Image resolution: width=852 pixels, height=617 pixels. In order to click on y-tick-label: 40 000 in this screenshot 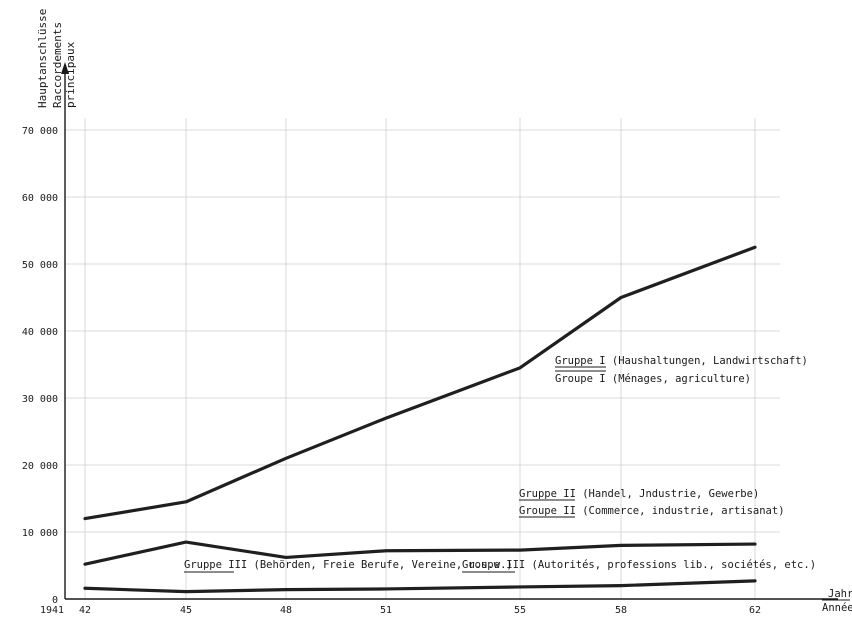, I will do `click(40, 332)`.